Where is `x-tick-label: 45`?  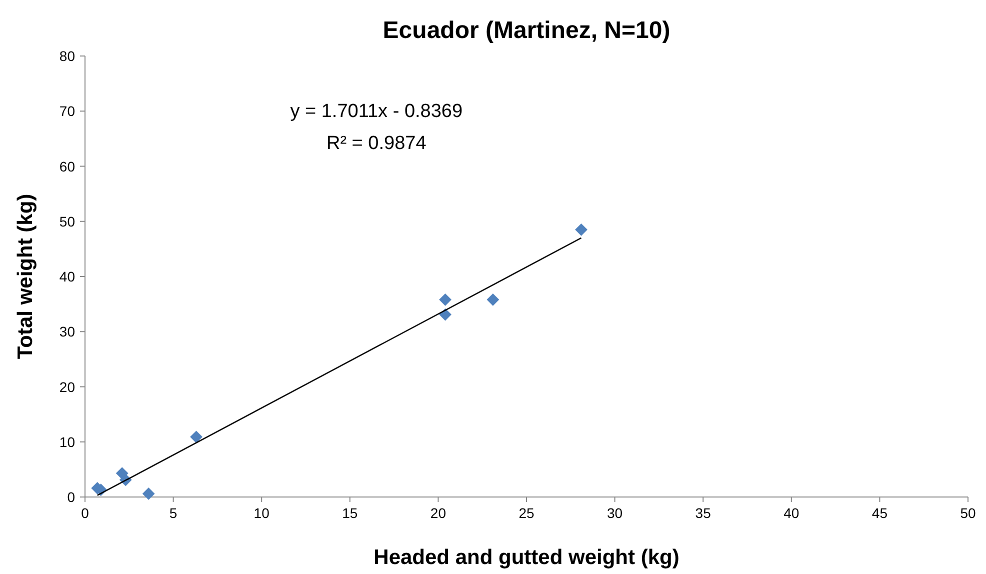
x-tick-label: 45 is located at coordinates (880, 513).